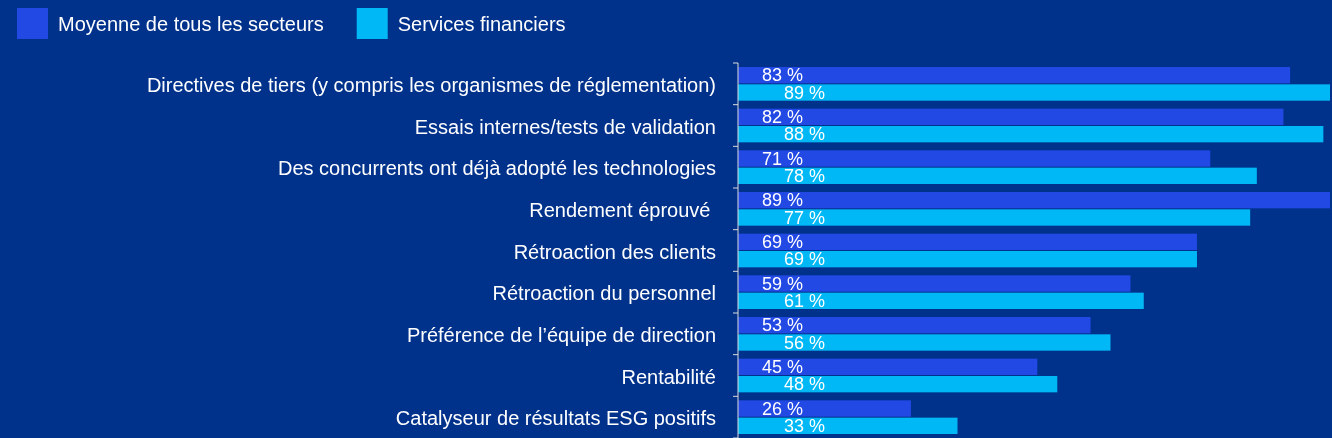  I want to click on y-tick-label: Catalyseur de résultats ESG positifs, so click(555, 418).